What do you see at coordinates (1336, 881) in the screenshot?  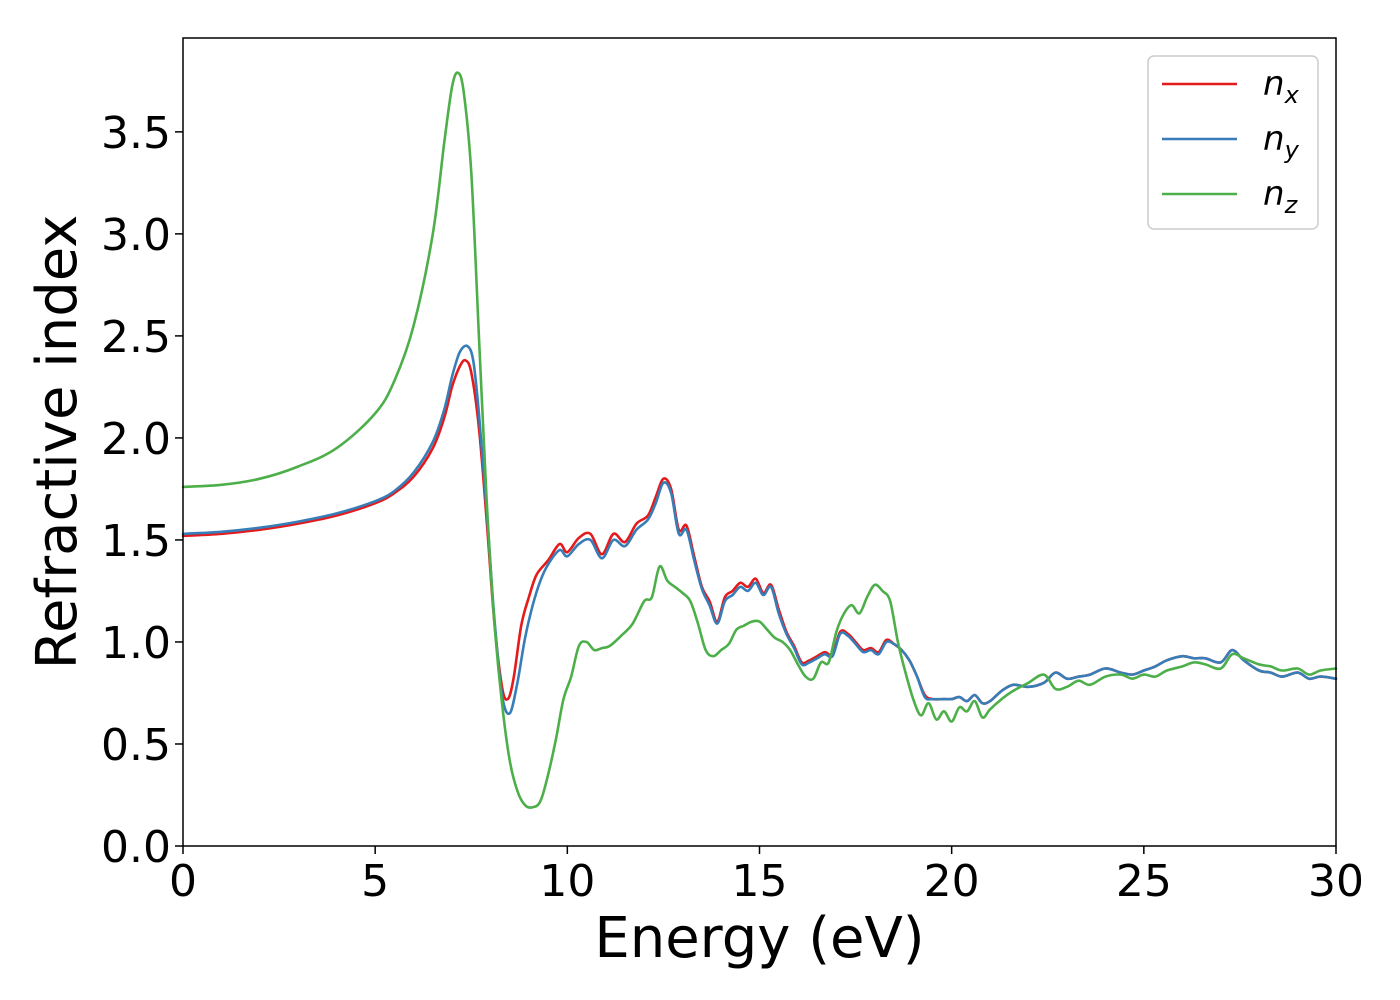 I see `x-tick-label: 30` at bounding box center [1336, 881].